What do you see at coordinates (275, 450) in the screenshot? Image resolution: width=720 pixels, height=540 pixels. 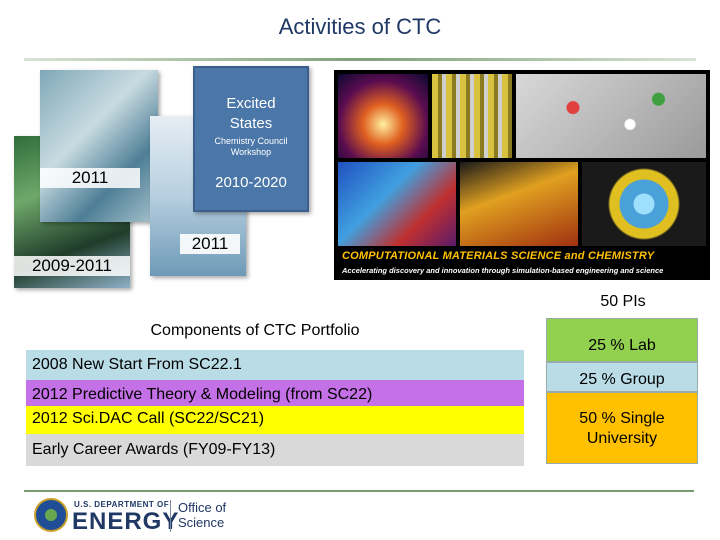 I see `portfolio-row: Early Career Awards (FY09-FY13)` at bounding box center [275, 450].